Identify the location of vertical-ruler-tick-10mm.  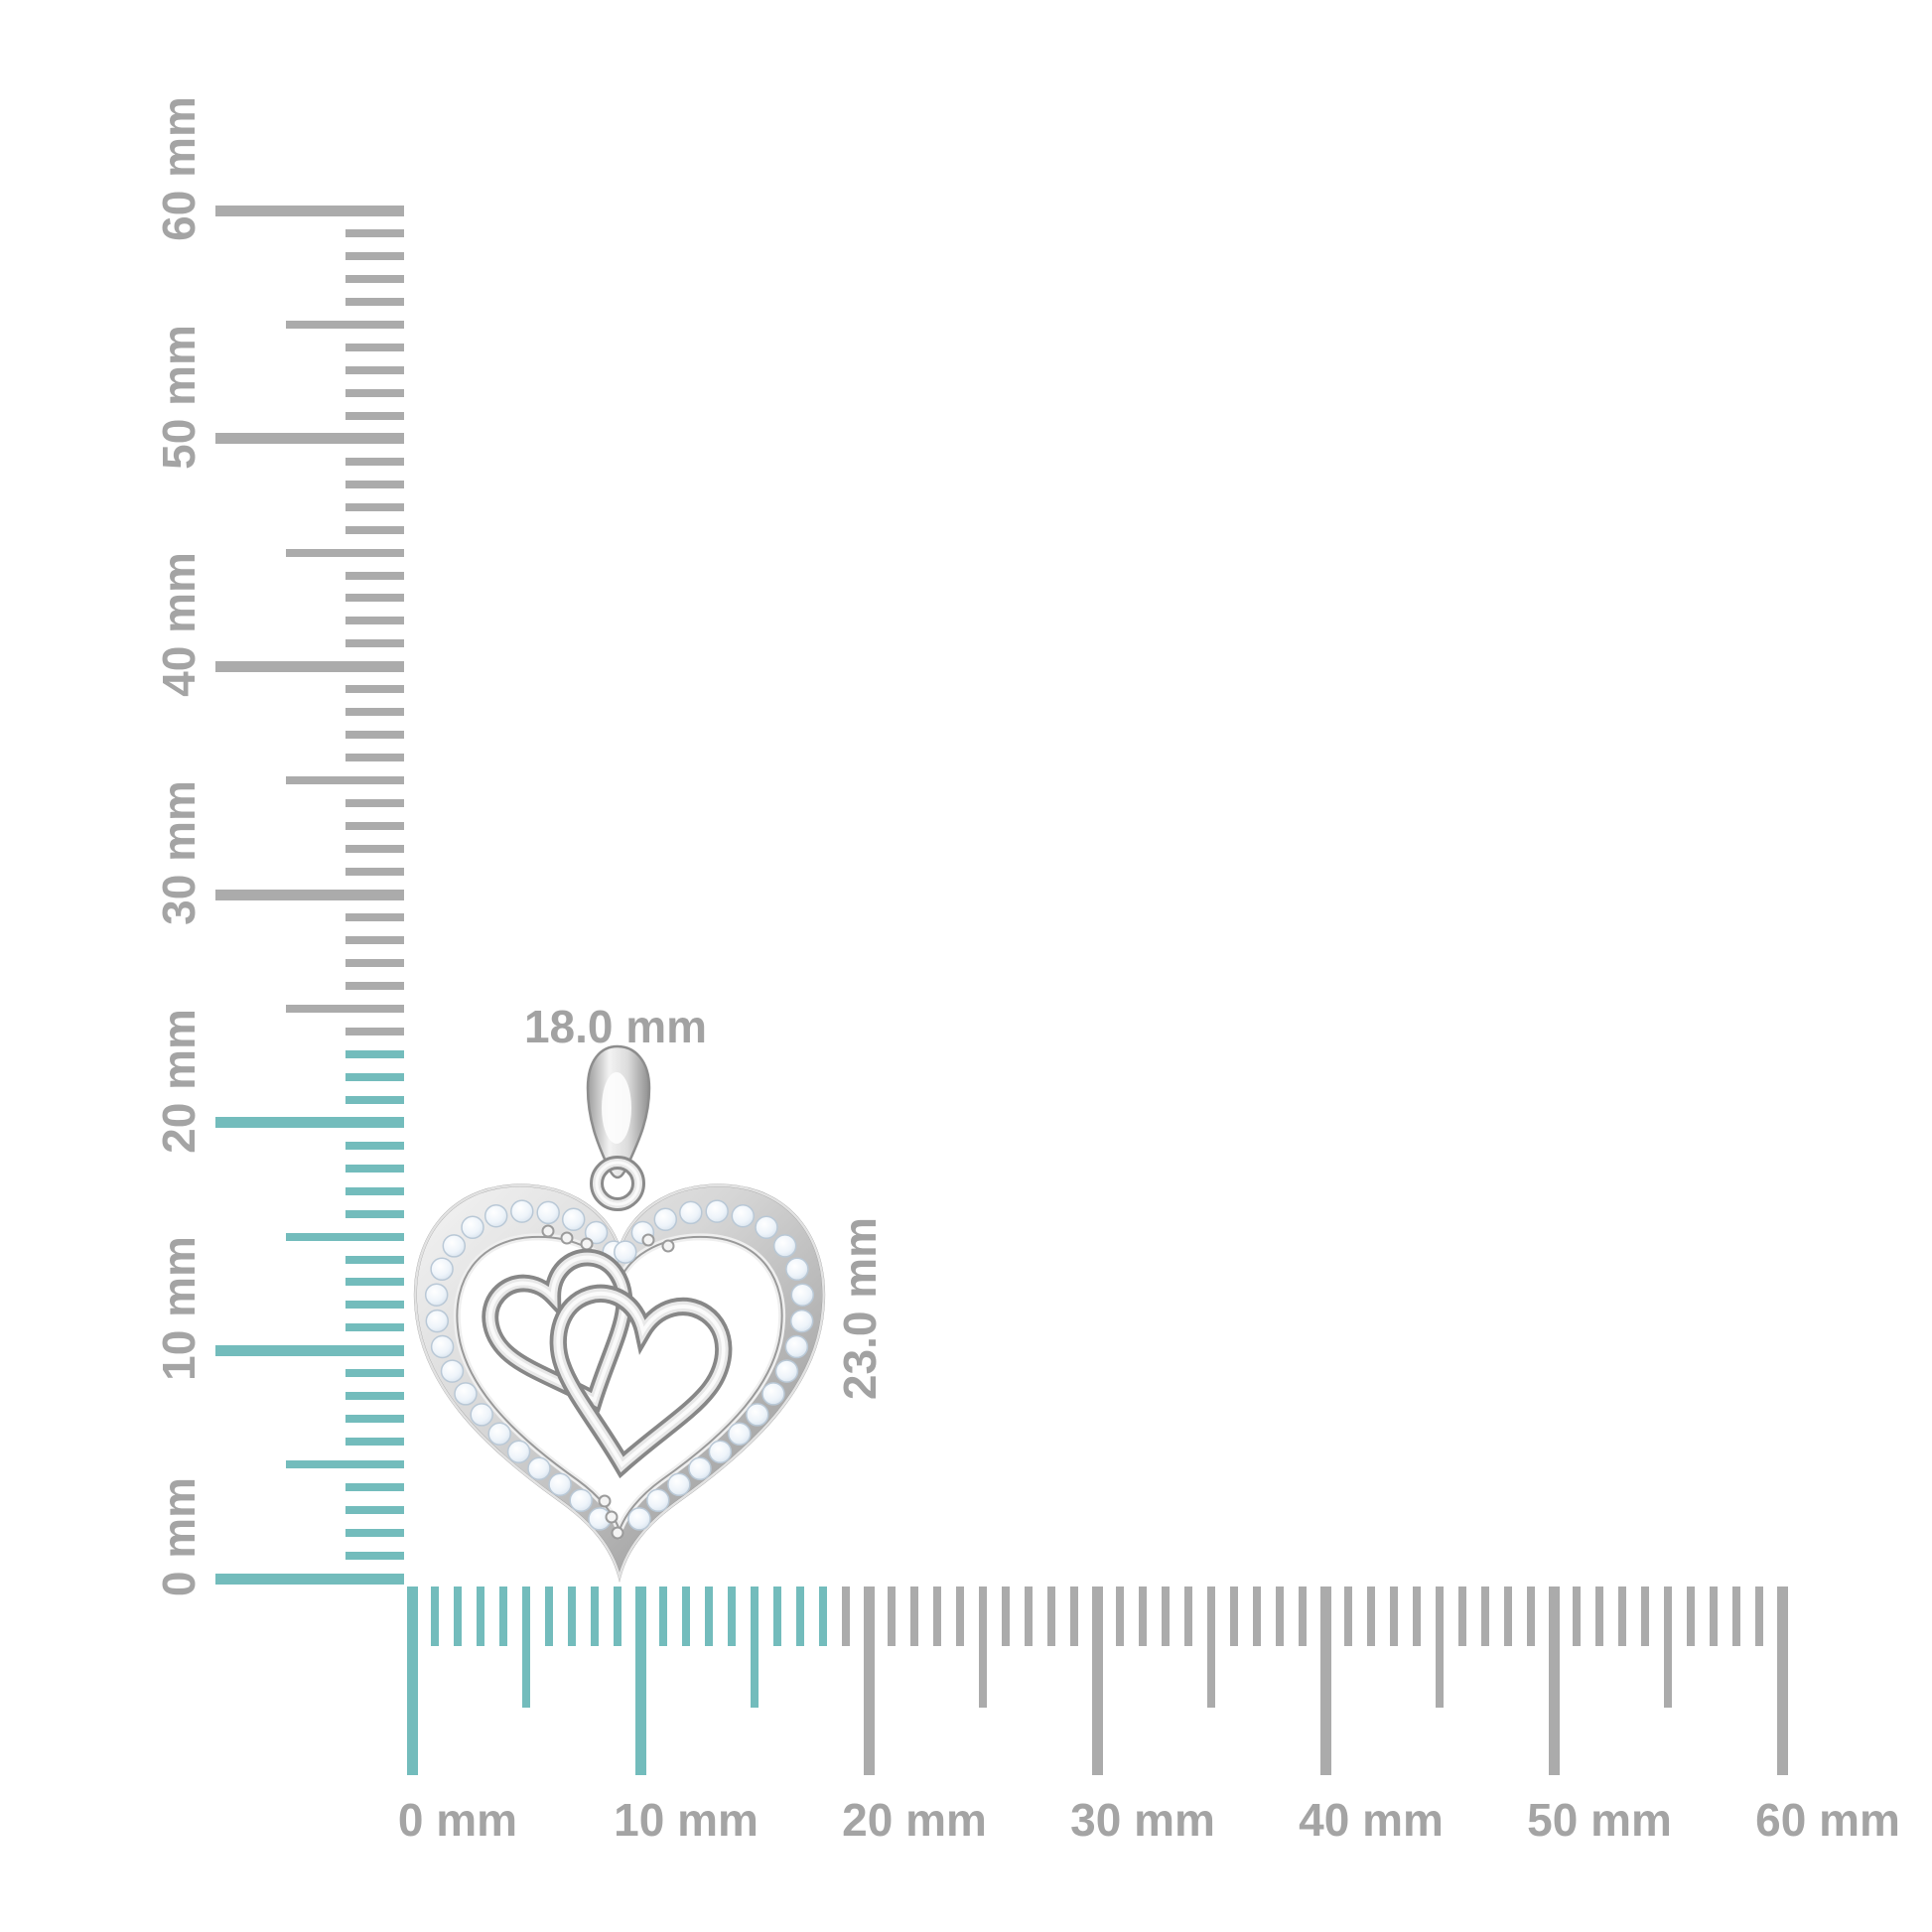
(310, 1350).